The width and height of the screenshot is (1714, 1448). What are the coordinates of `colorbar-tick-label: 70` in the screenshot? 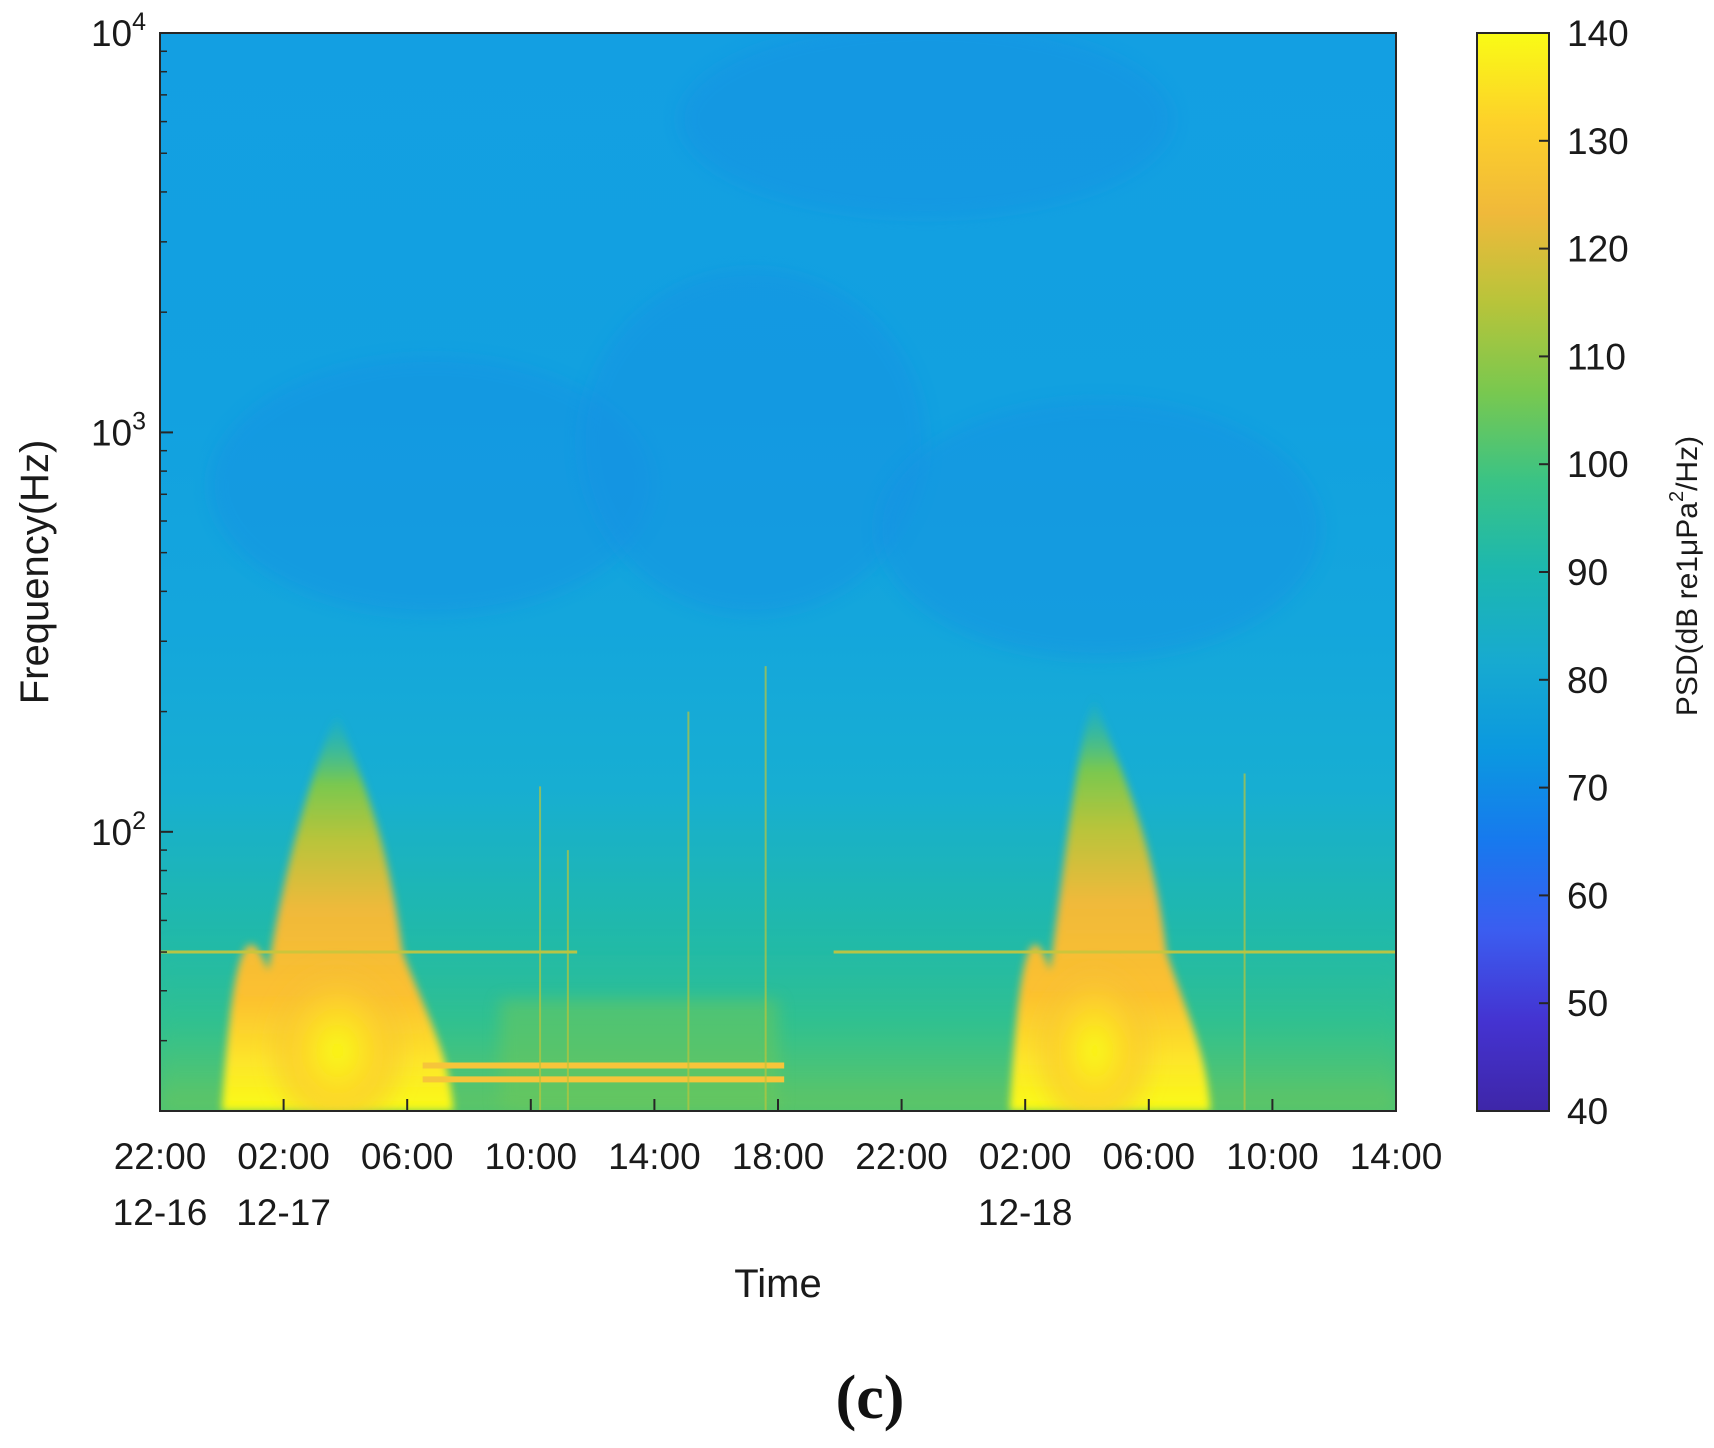 It's located at (1587, 788).